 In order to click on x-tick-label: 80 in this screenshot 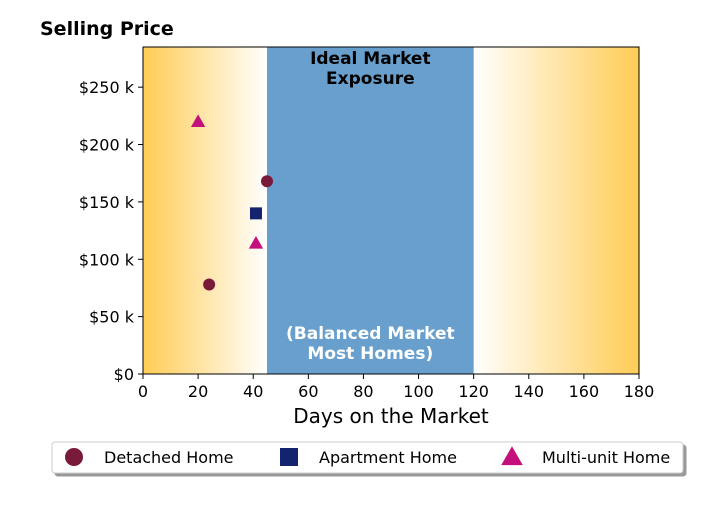, I will do `click(363, 391)`.